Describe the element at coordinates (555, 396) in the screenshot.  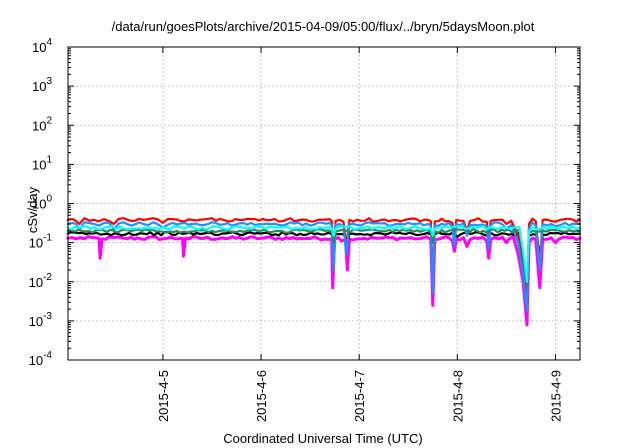
I see `x-tick-label: 2015-4-9` at that location.